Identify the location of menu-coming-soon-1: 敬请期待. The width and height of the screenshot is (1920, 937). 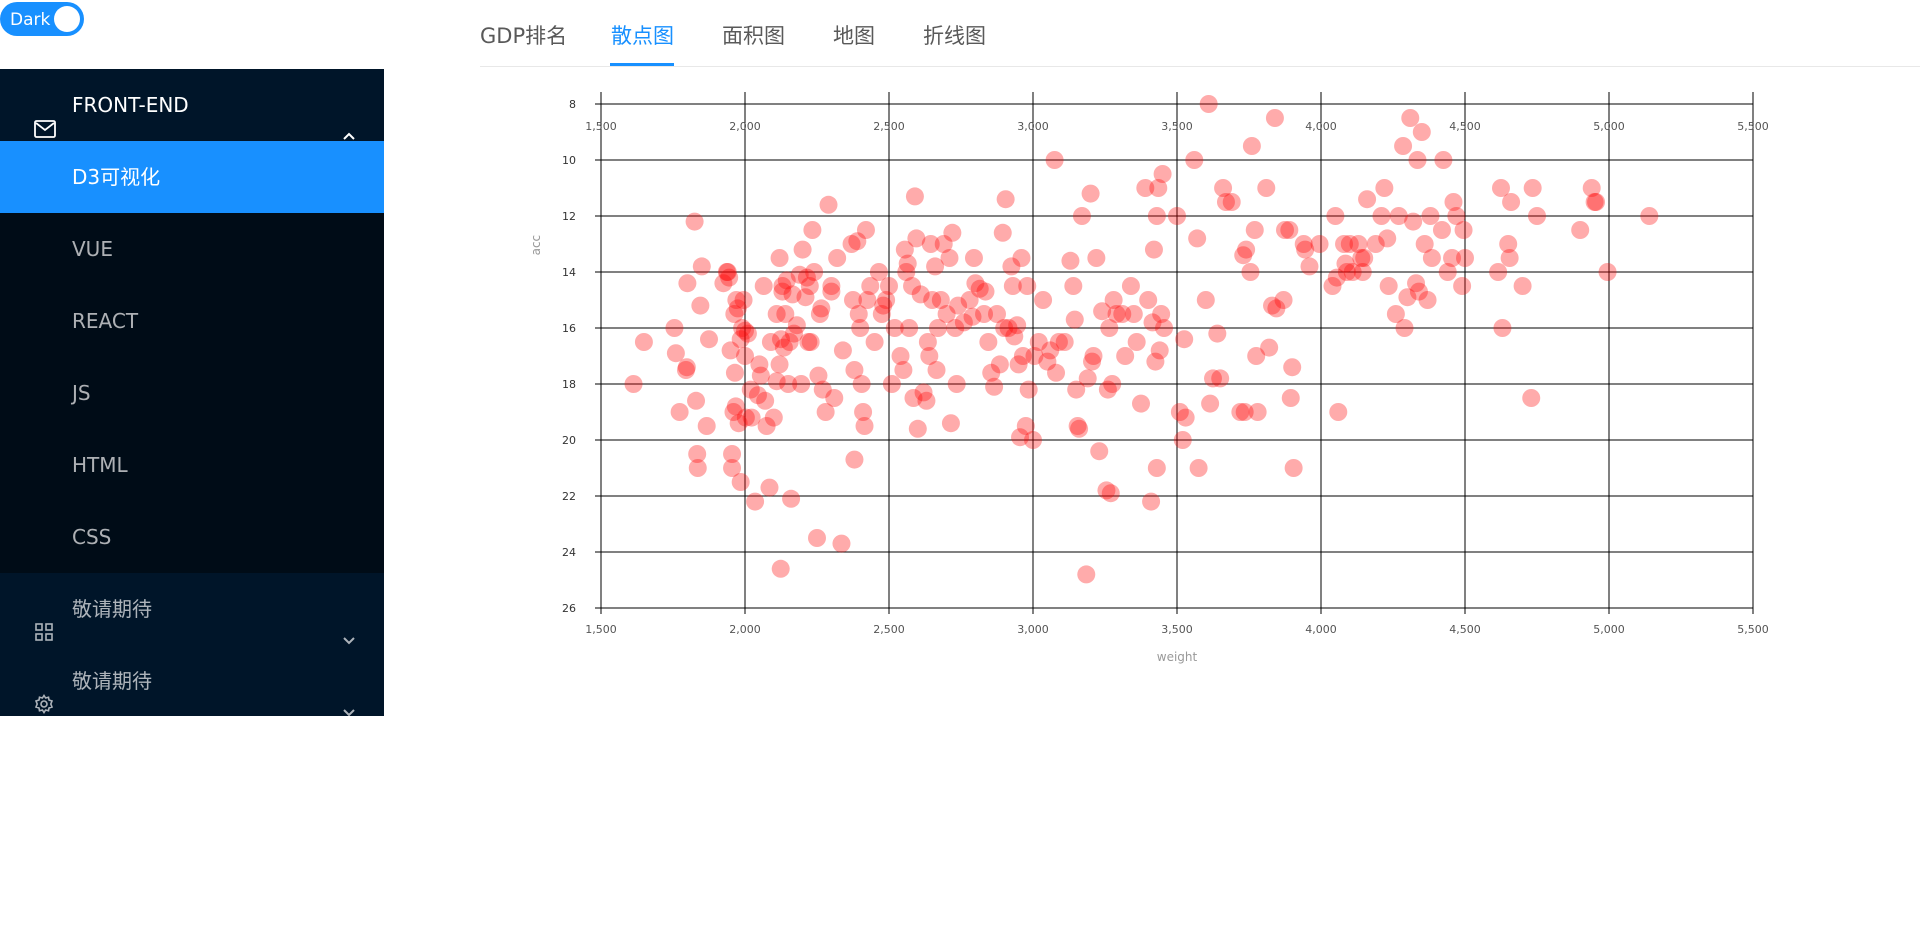
(192, 609).